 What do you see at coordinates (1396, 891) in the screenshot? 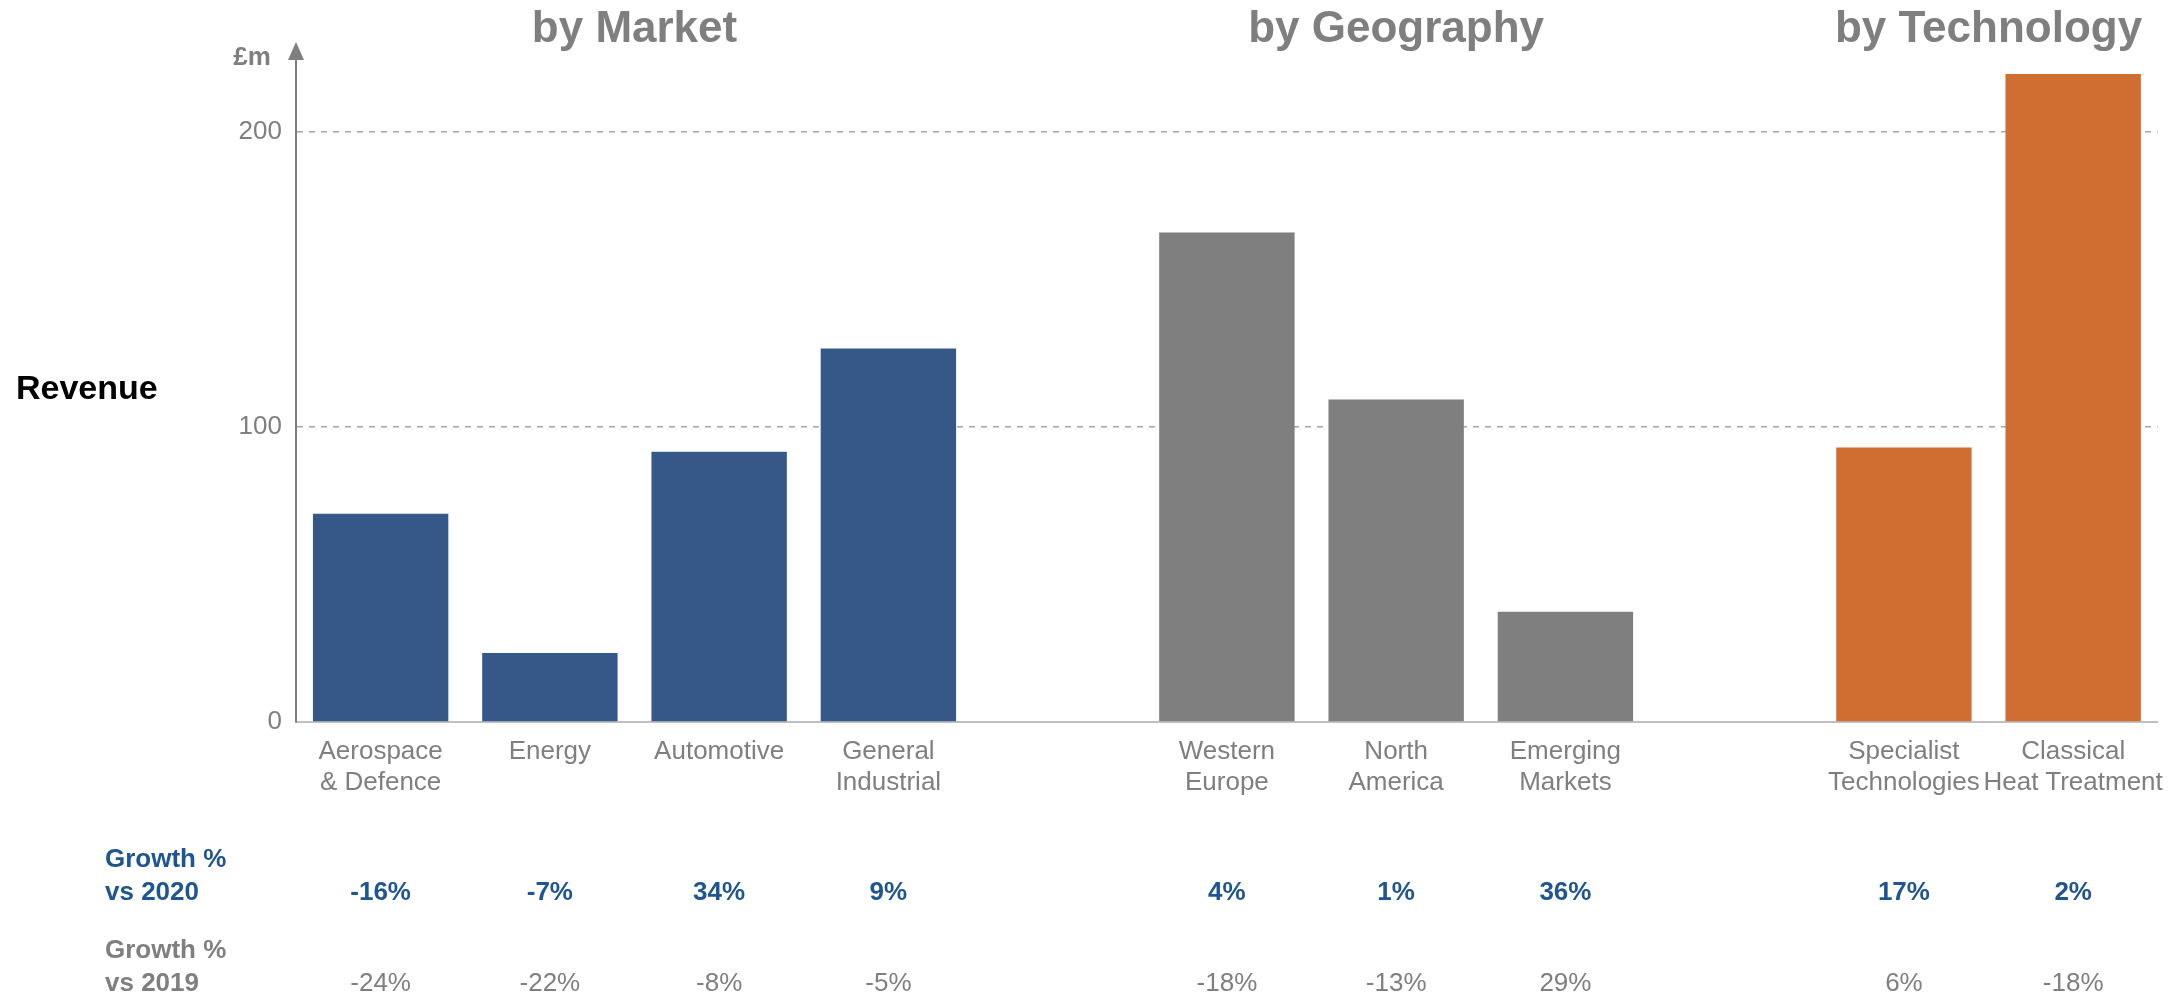
I see `text: 1%` at bounding box center [1396, 891].